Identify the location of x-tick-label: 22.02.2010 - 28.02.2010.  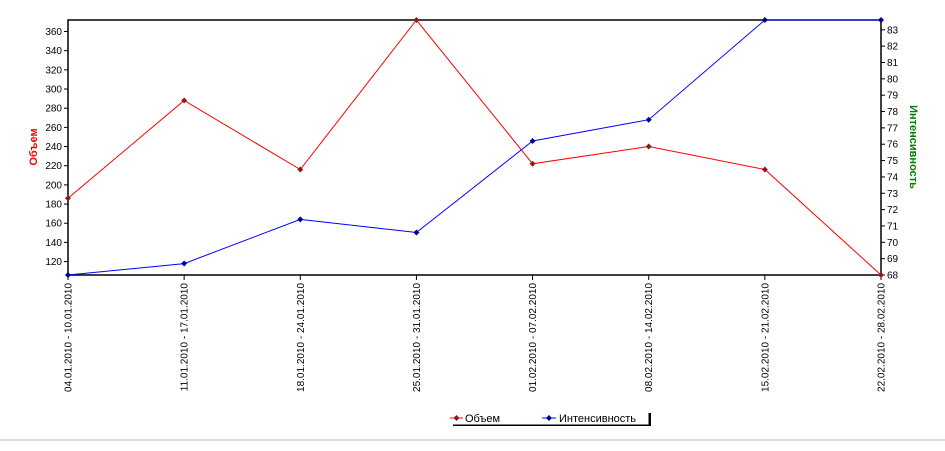
(882, 337).